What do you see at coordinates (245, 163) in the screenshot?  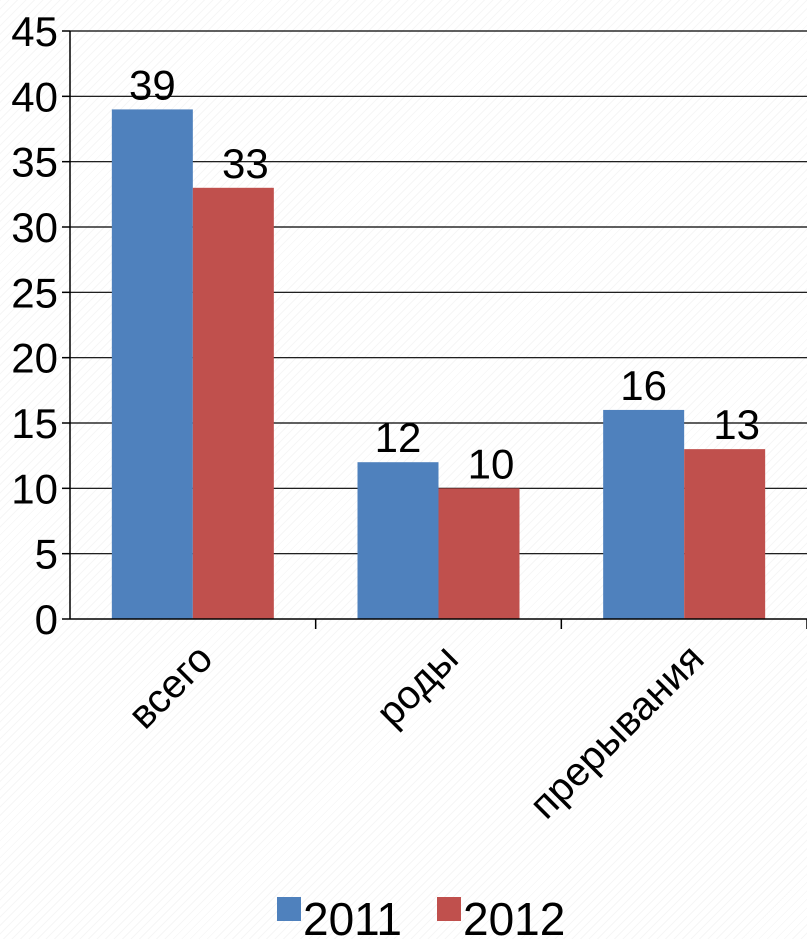 I see `data-label: 33` at bounding box center [245, 163].